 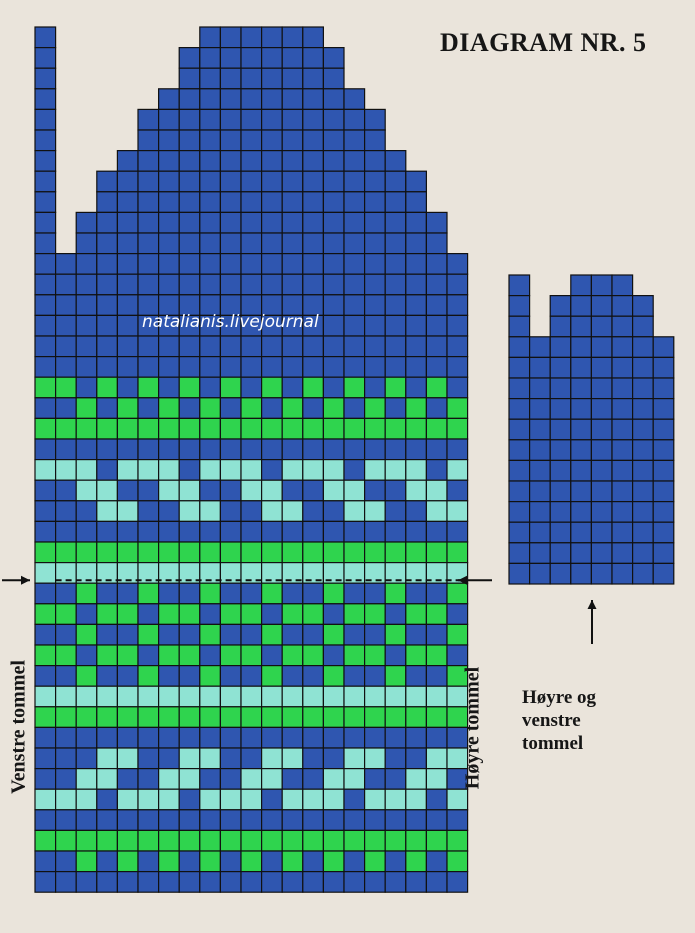 I want to click on left-thumb-label: Venstre tommel, so click(x=19, y=727).